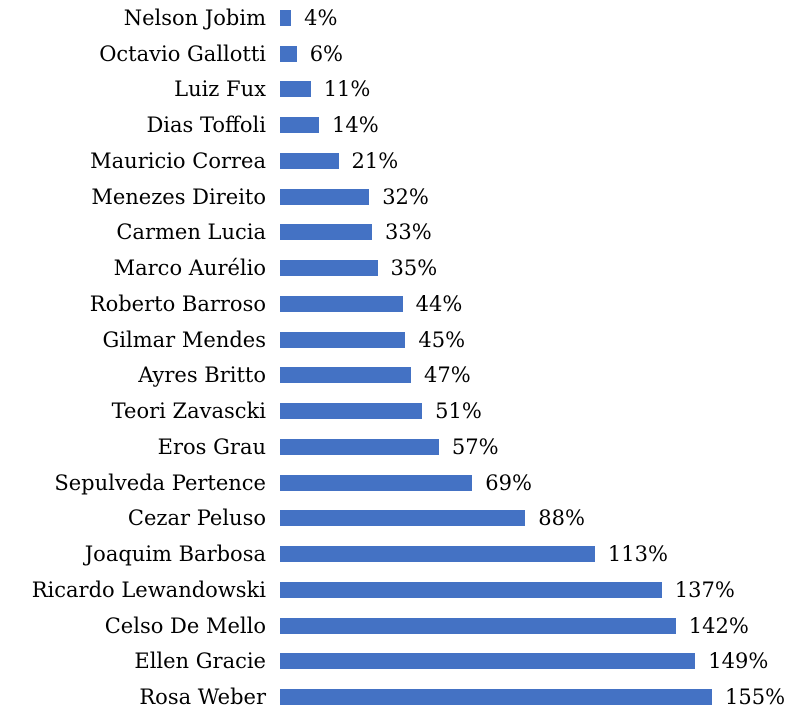 This screenshot has width=811, height=715. I want to click on category-label: Ayres Britto, so click(202, 375).